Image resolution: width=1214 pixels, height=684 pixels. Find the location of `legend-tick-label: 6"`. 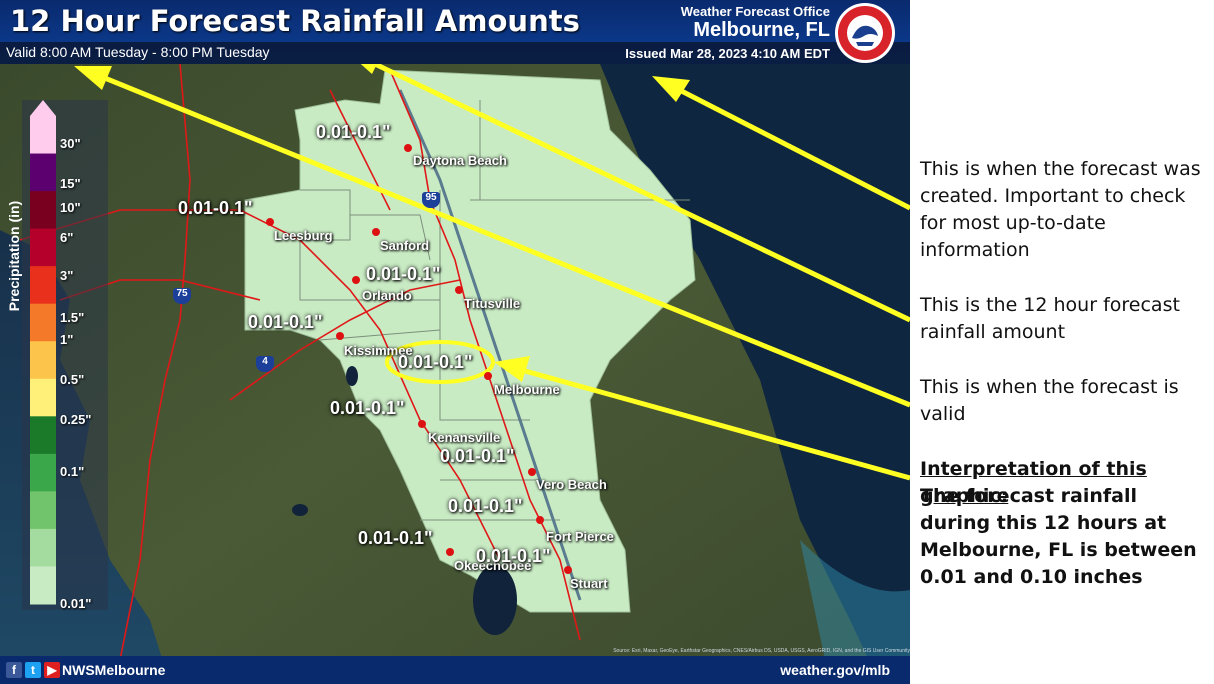

legend-tick-label: 6" is located at coordinates (67, 237).